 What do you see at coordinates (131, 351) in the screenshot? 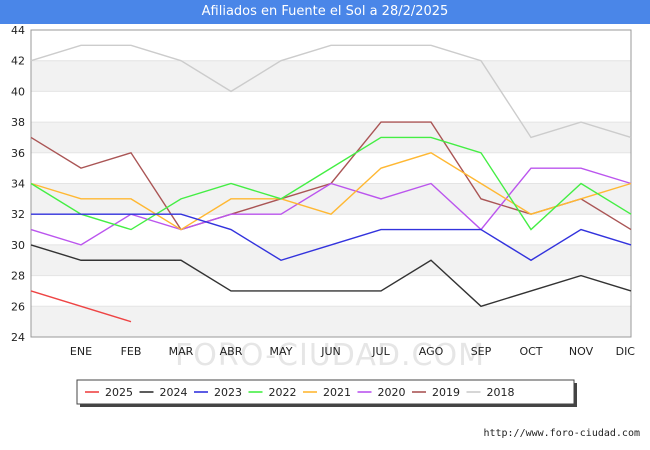
I see `x-tick-label: FEB` at bounding box center [131, 351].